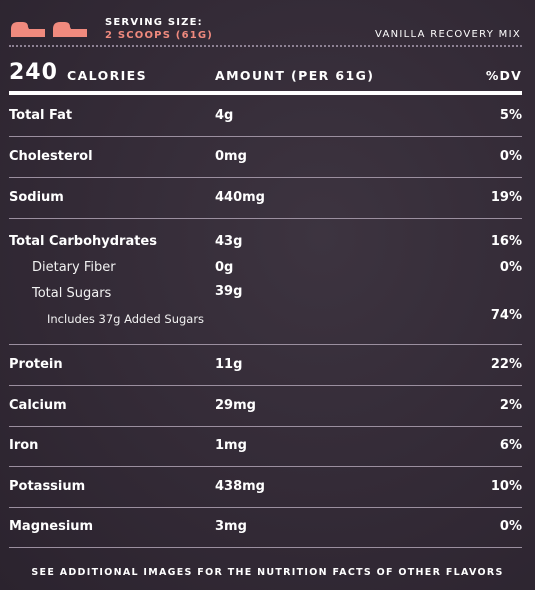 The width and height of the screenshot is (535, 590). I want to click on nutrient-dv: 19%, so click(506, 197).